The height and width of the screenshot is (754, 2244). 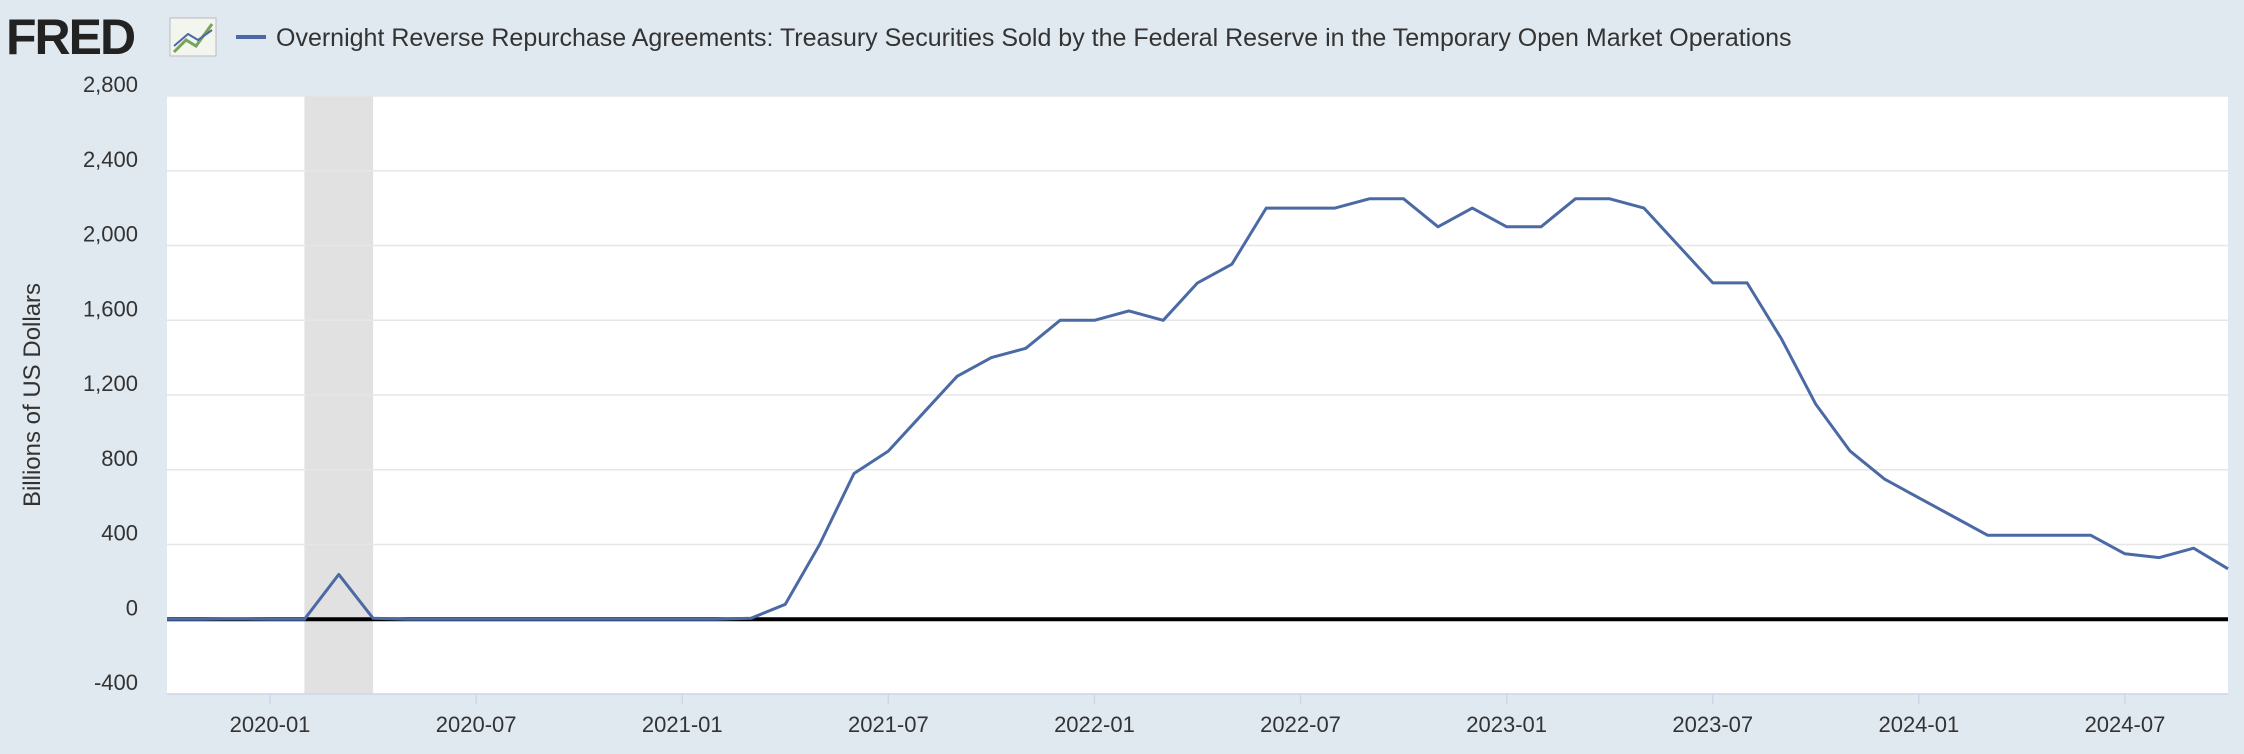 I want to click on x-tick-label: 2022-01, so click(x=1094, y=724).